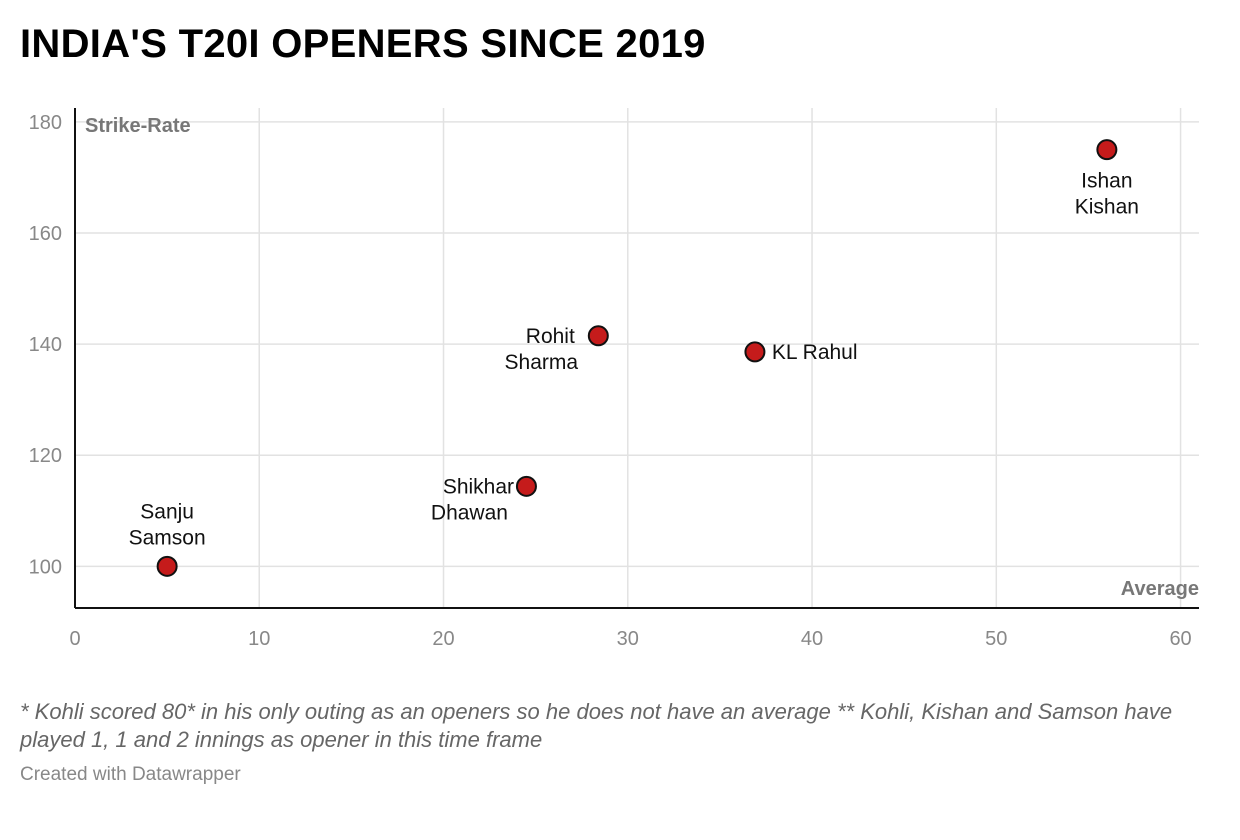  What do you see at coordinates (130, 774) in the screenshot?
I see `credit-line: Created with Datawrapper` at bounding box center [130, 774].